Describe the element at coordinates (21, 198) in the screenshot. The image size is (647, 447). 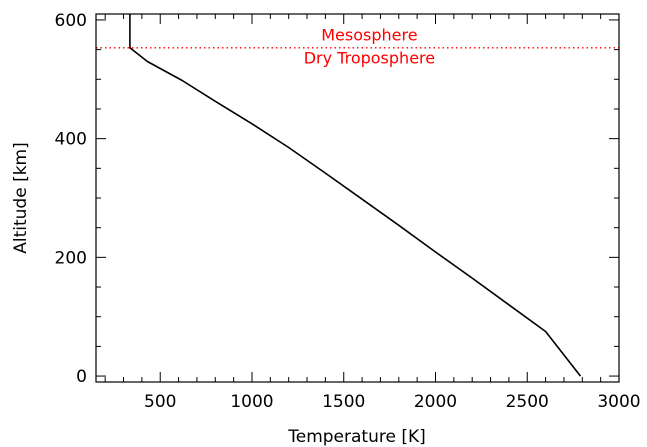
I see `y-axis-label: Altitude [km]` at that location.